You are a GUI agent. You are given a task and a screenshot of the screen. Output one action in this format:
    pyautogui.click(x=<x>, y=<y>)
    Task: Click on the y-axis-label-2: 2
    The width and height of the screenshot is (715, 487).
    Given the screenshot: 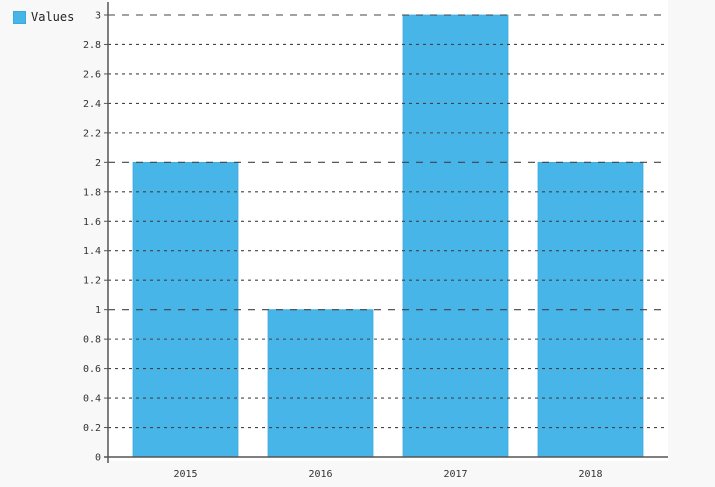 What is the action you would take?
    pyautogui.click(x=98, y=163)
    